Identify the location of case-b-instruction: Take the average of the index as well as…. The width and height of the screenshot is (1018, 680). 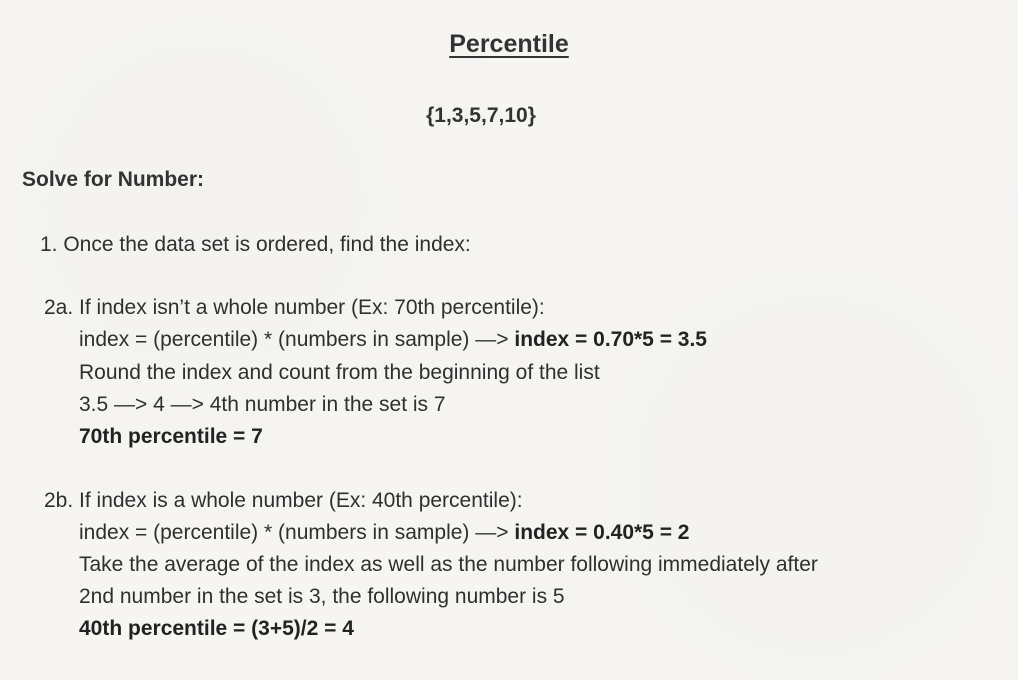
(448, 564).